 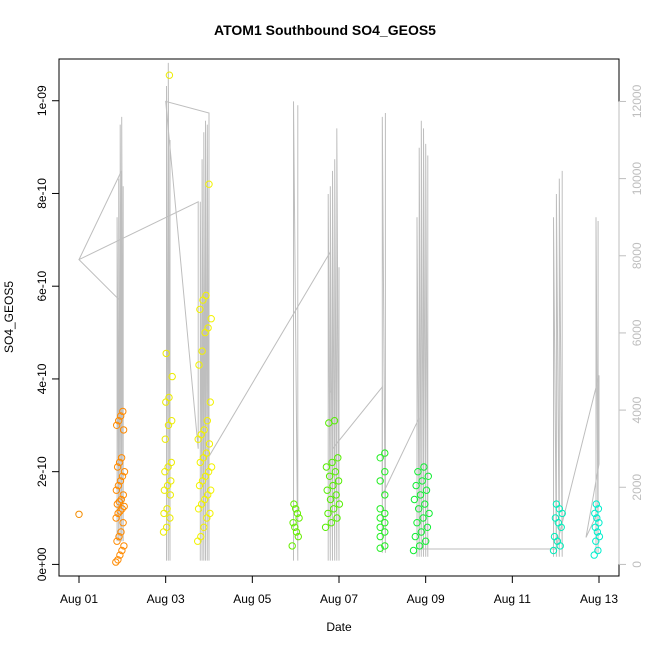 What do you see at coordinates (252, 599) in the screenshot?
I see `x-tick-label: Aug 05` at bounding box center [252, 599].